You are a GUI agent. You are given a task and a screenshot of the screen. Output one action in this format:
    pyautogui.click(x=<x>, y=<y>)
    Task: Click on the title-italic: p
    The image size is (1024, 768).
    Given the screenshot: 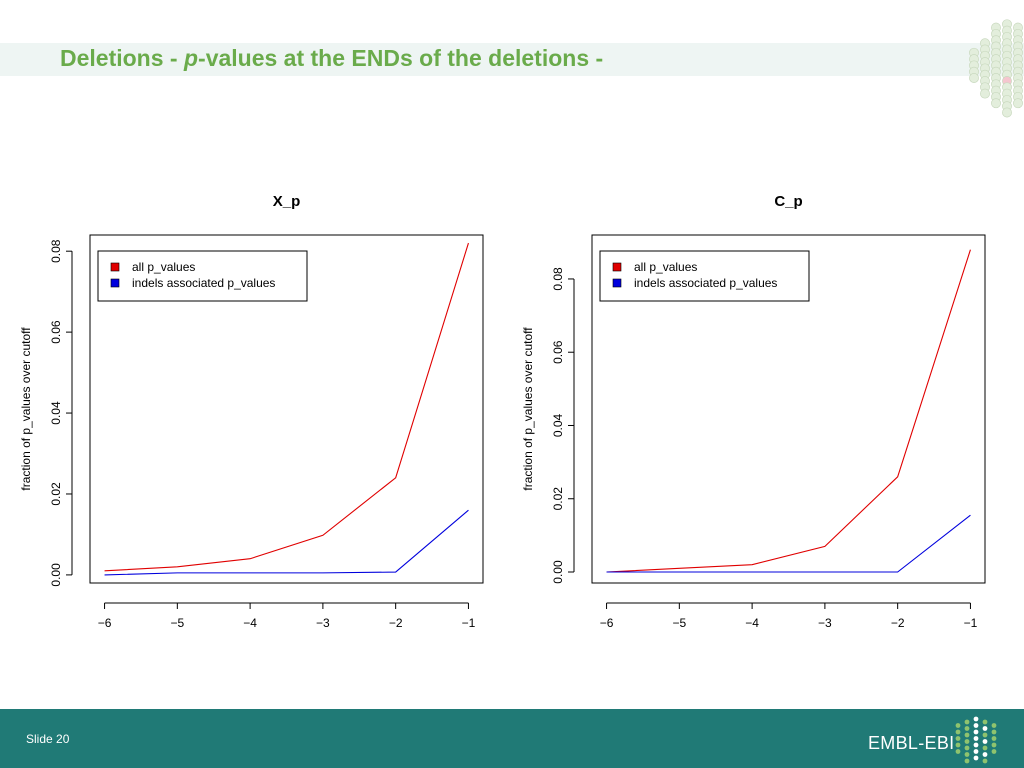 What is the action you would take?
    pyautogui.click(x=191, y=58)
    